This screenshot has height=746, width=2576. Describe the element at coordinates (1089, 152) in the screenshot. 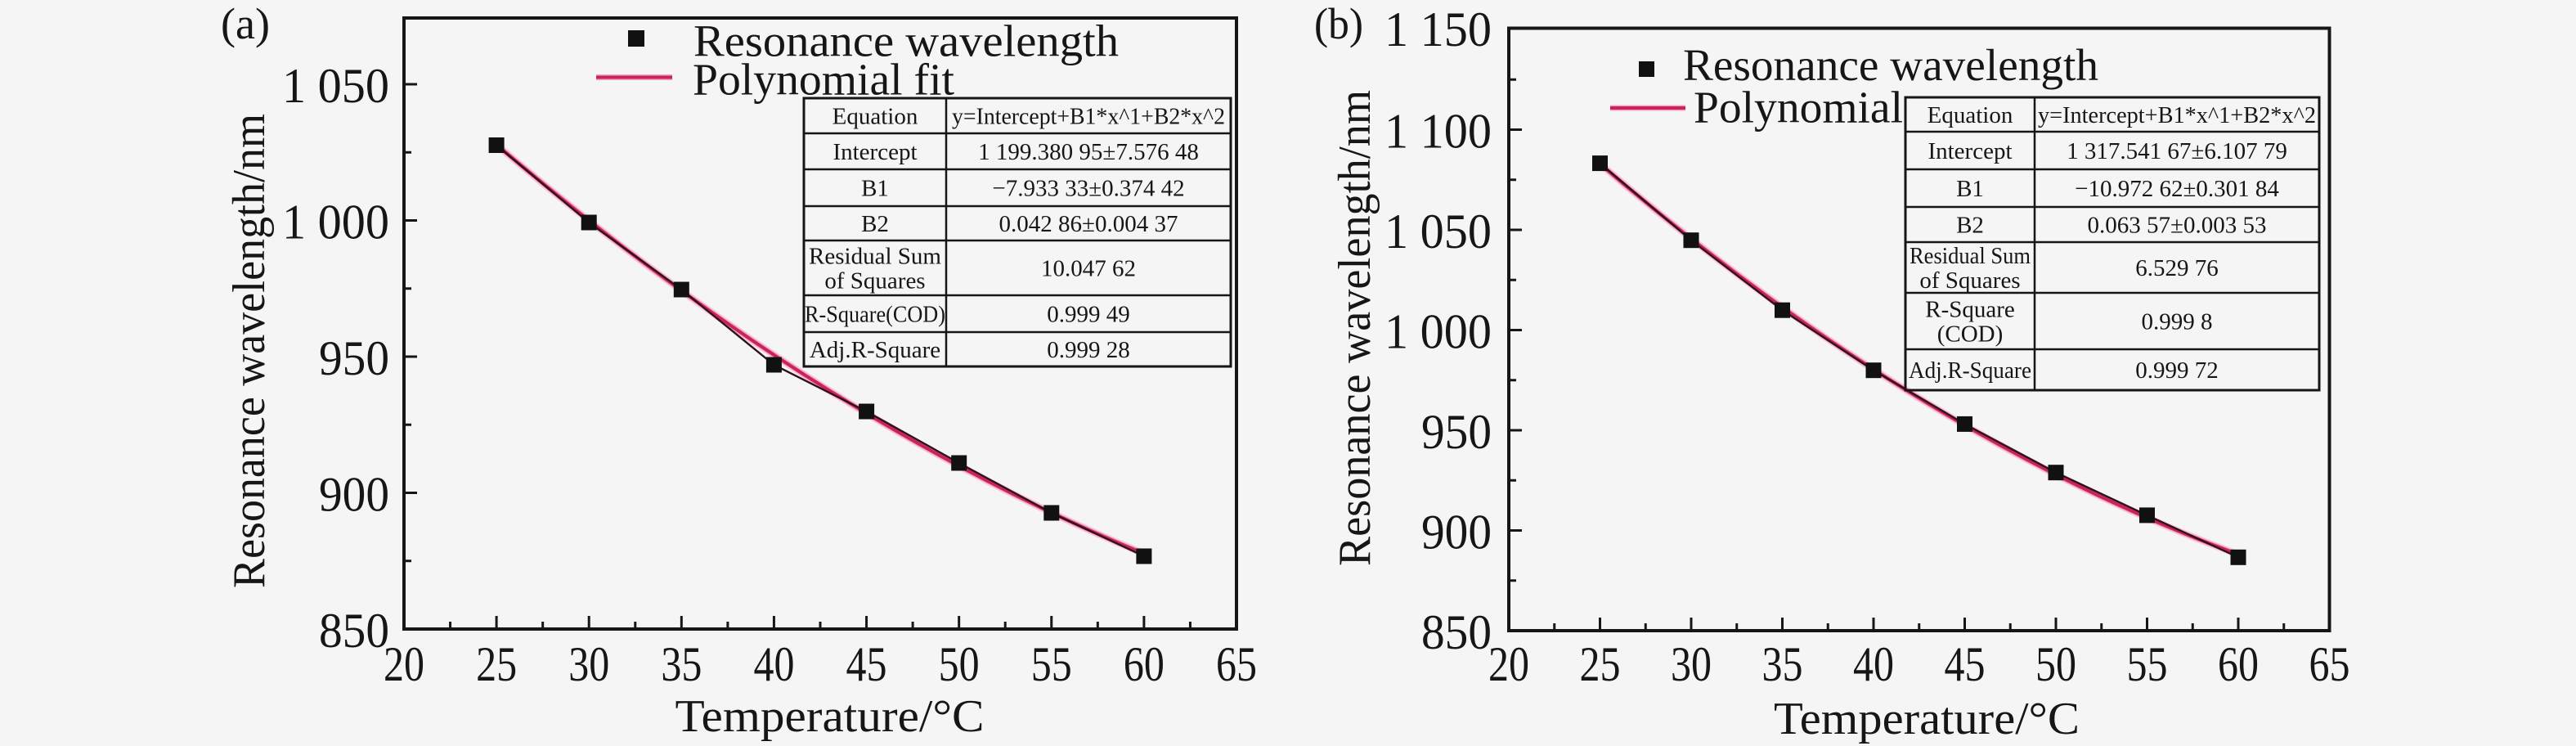

I see `svg-text: 1 199.380 95±7.576 48` at that location.